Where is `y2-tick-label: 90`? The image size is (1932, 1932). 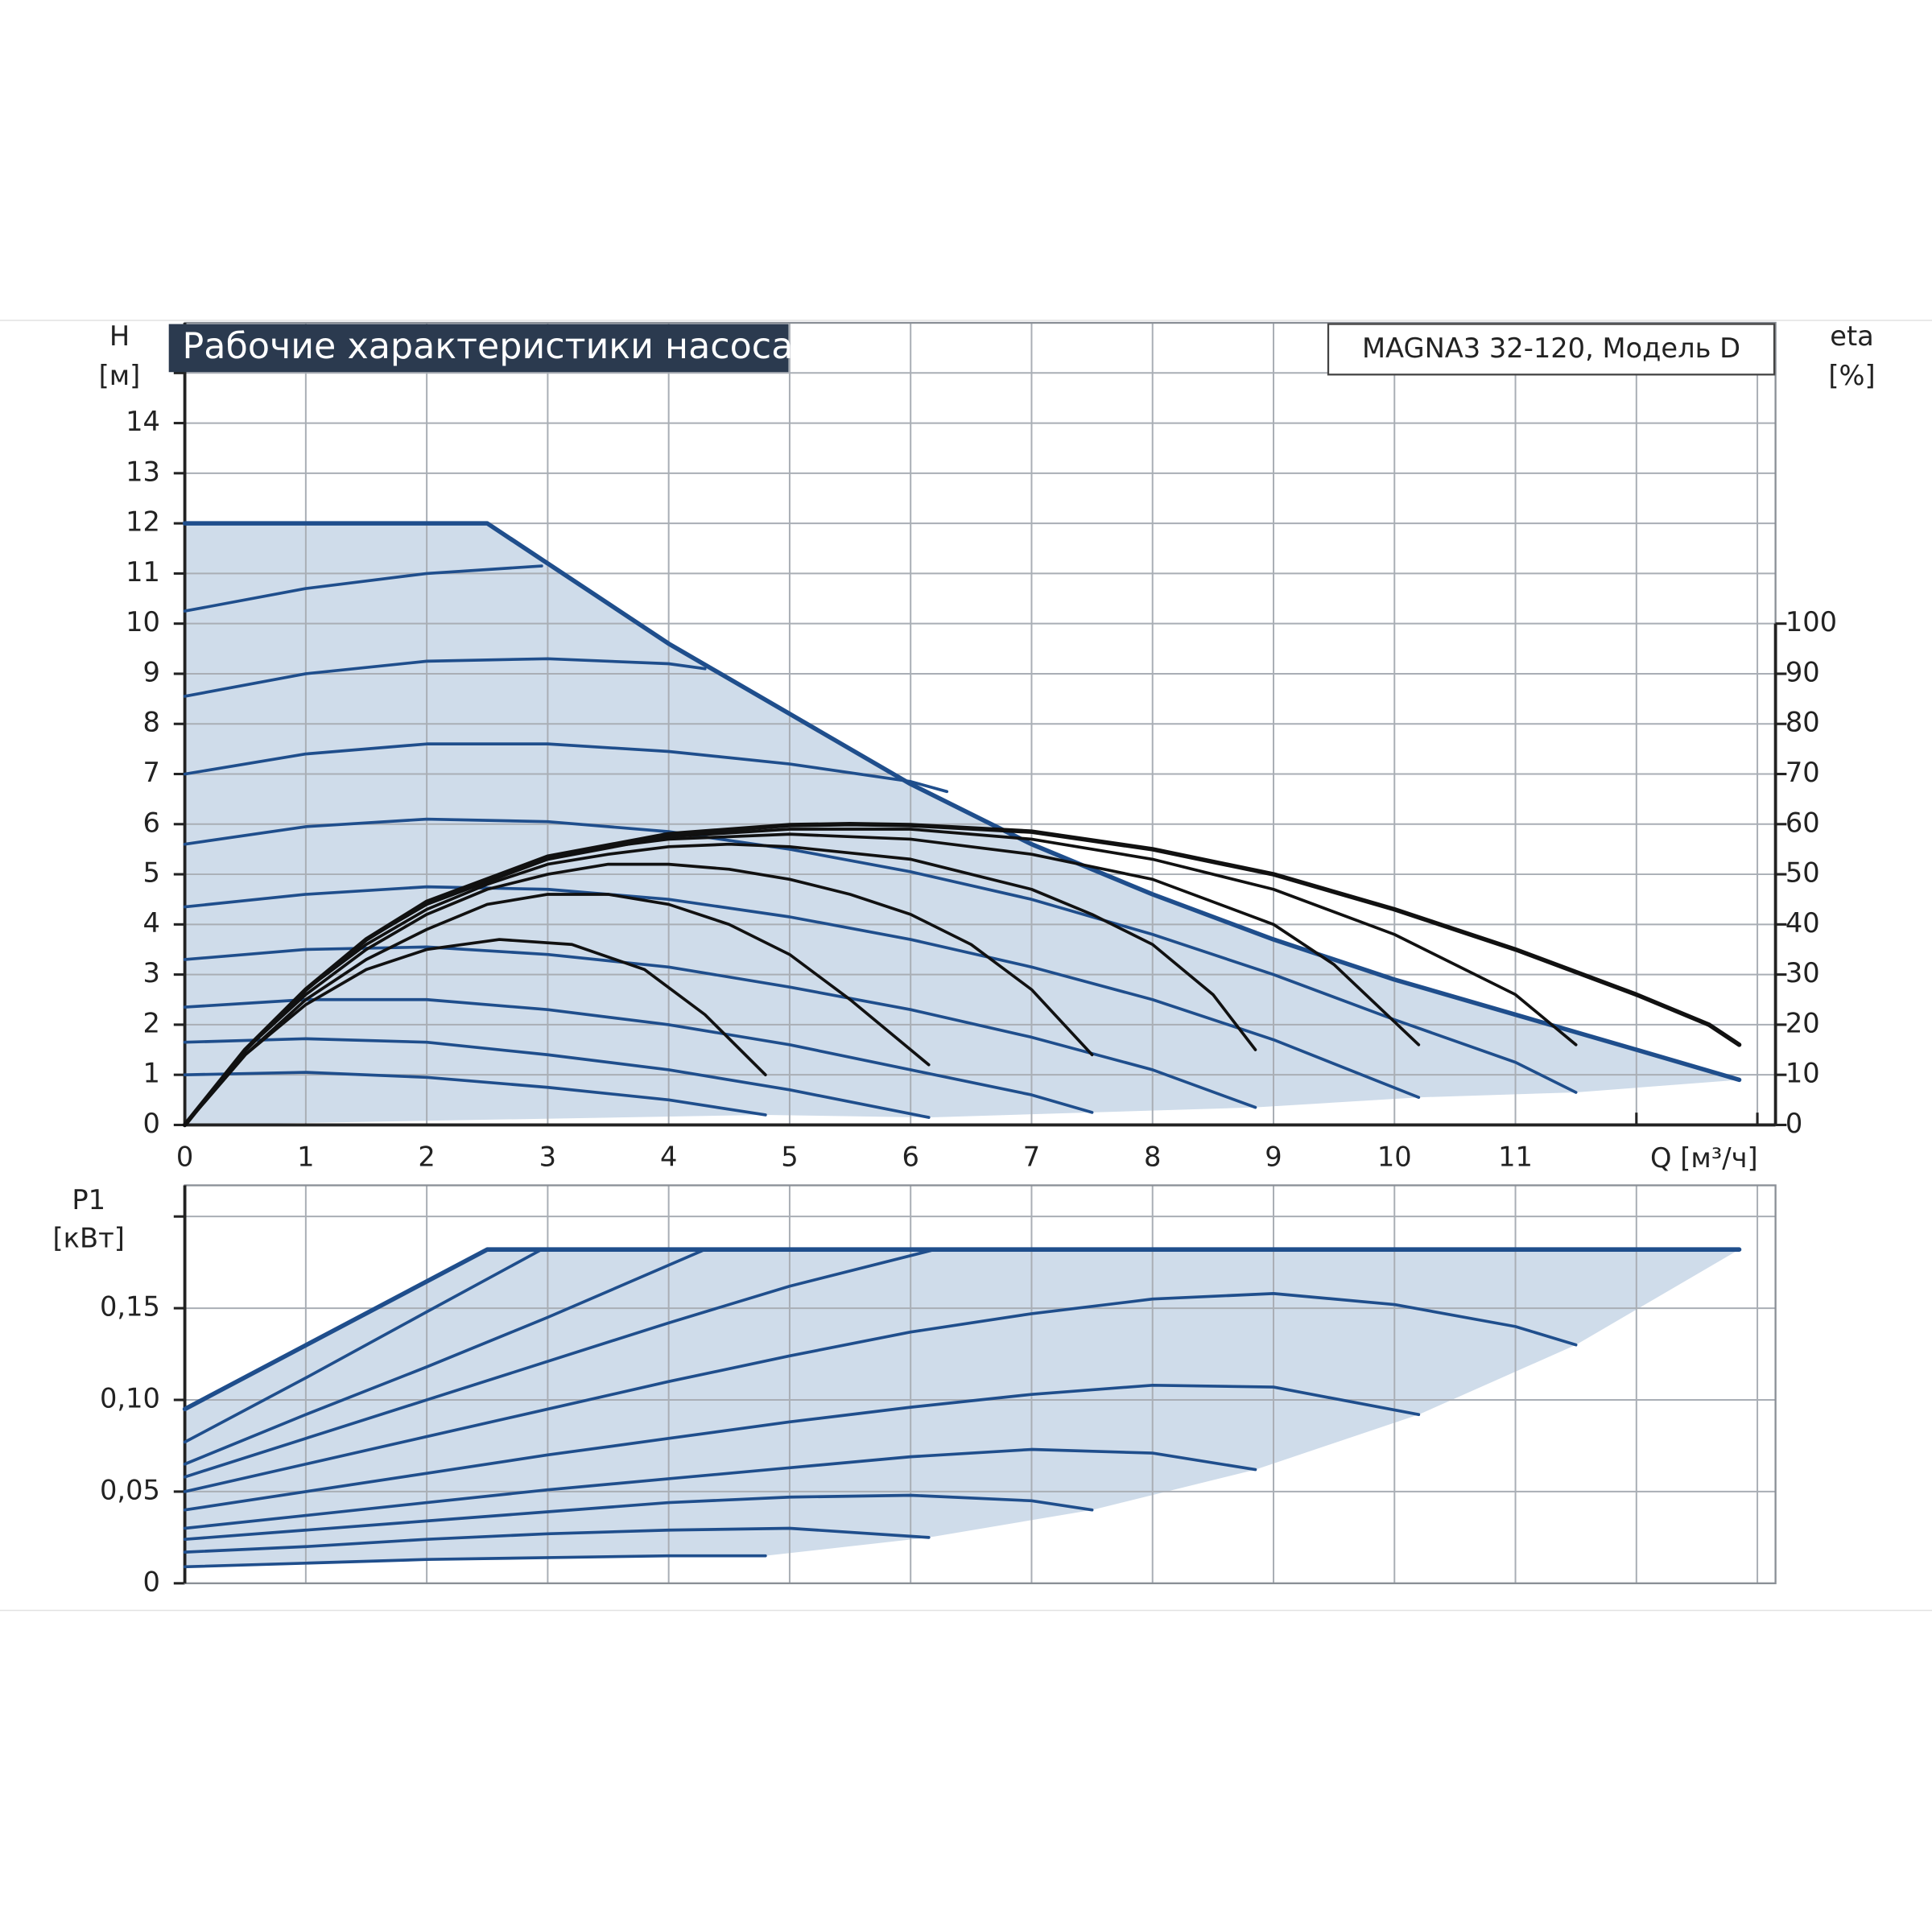 y2-tick-label: 90 is located at coordinates (1802, 671).